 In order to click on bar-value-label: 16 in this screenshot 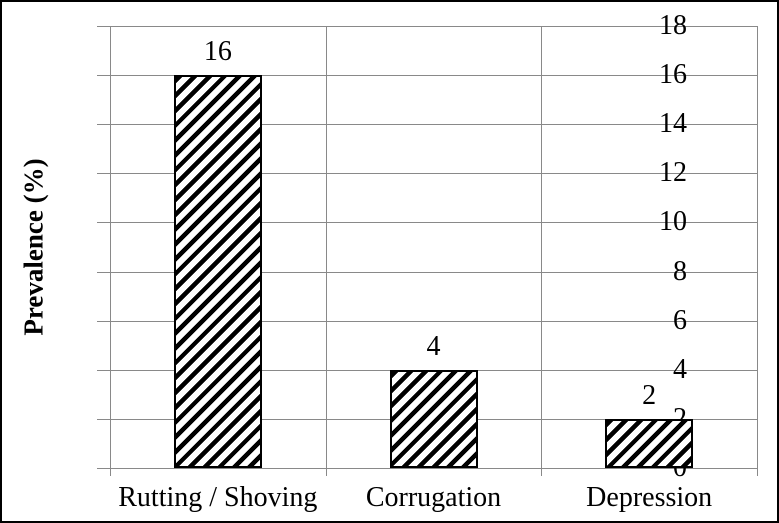, I will do `click(217, 52)`.